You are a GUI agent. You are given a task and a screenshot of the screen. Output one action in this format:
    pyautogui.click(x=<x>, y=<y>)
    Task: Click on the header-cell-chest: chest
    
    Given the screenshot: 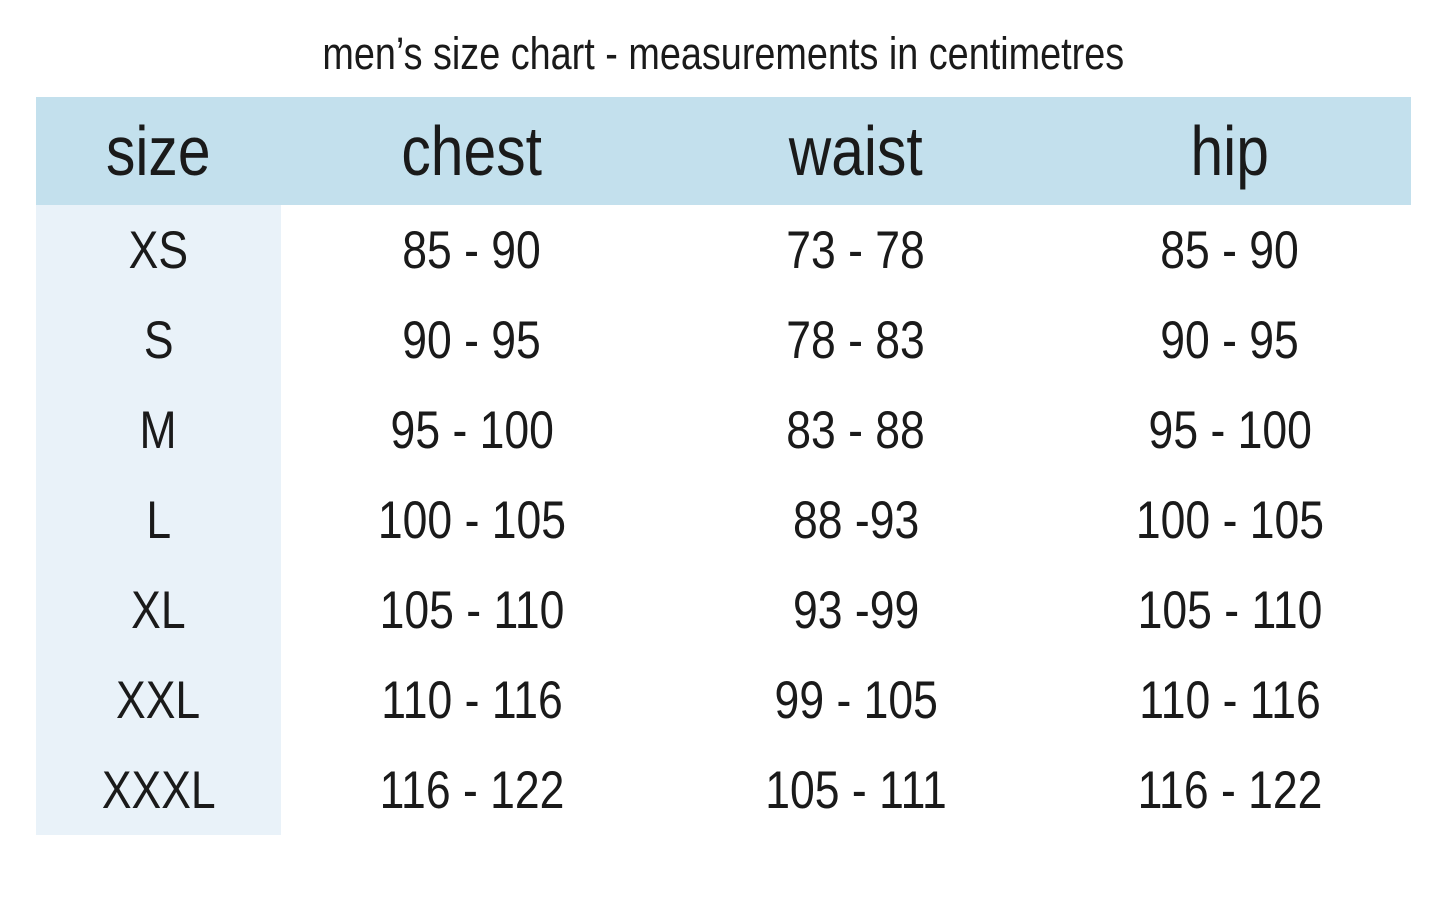 What is the action you would take?
    pyautogui.click(x=472, y=151)
    